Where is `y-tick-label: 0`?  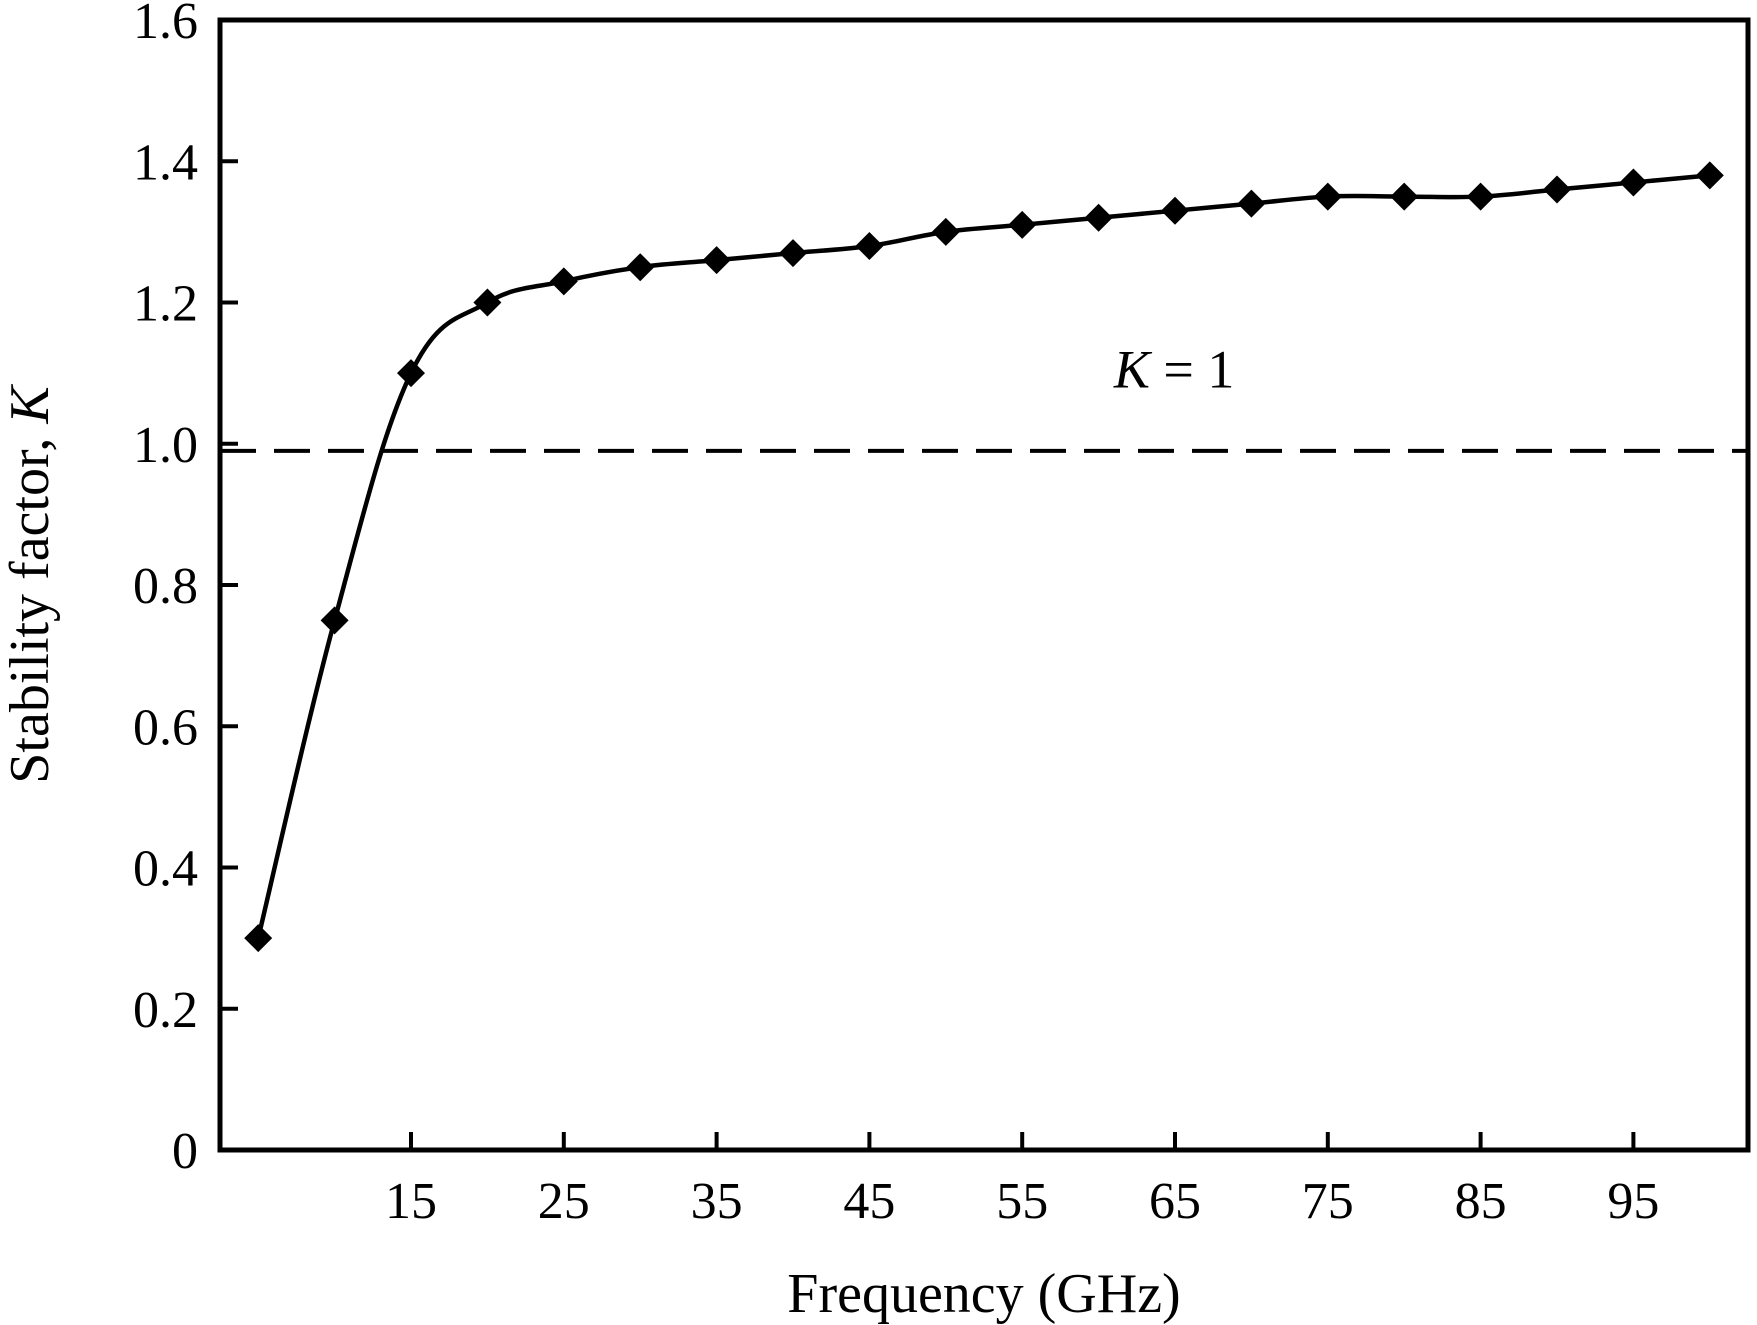 y-tick-label: 0 is located at coordinates (185, 1151).